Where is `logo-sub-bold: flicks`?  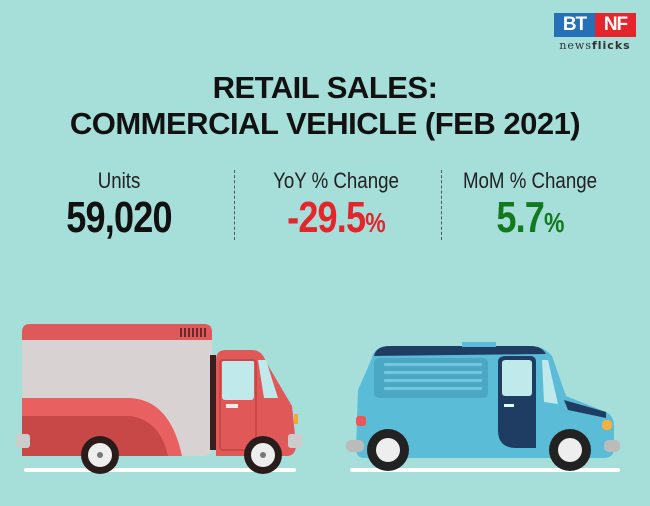
logo-sub-bold: flicks is located at coordinates (611, 45).